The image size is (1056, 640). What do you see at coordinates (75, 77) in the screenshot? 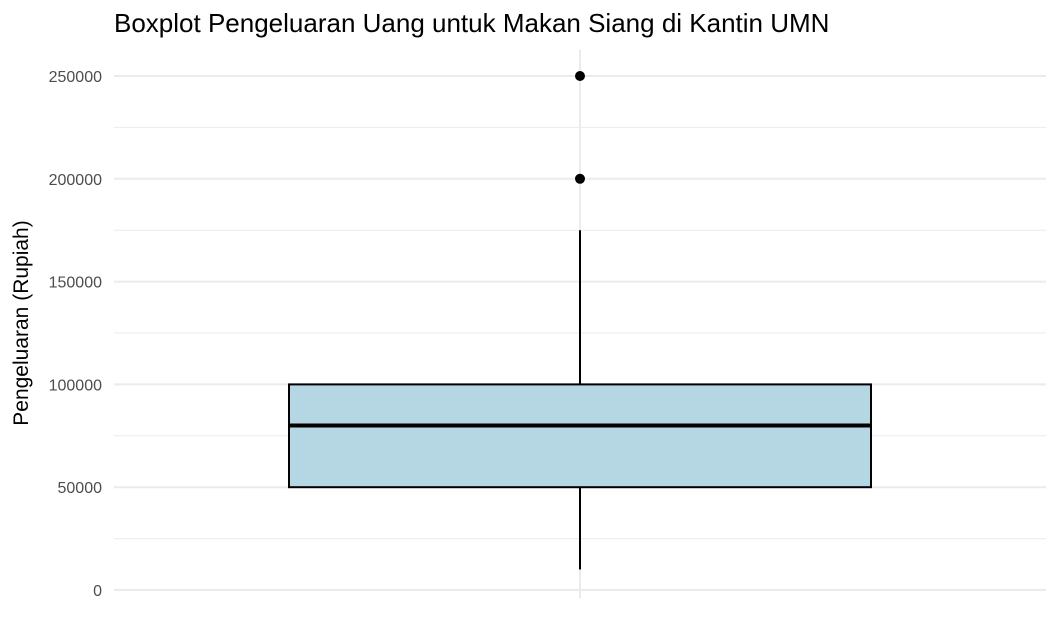
I see `y-tick-label: 250000` at bounding box center [75, 77].